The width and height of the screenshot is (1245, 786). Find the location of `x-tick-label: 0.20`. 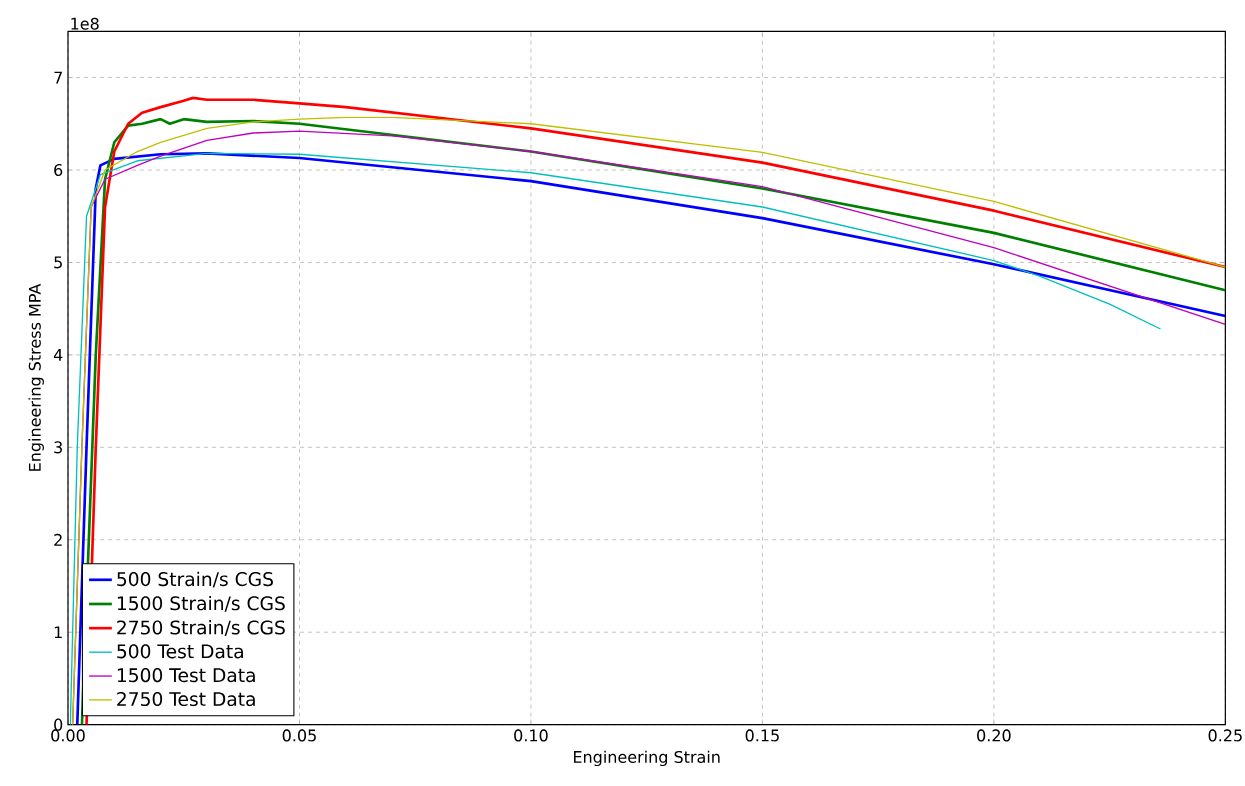

x-tick-label: 0.20 is located at coordinates (994, 735).